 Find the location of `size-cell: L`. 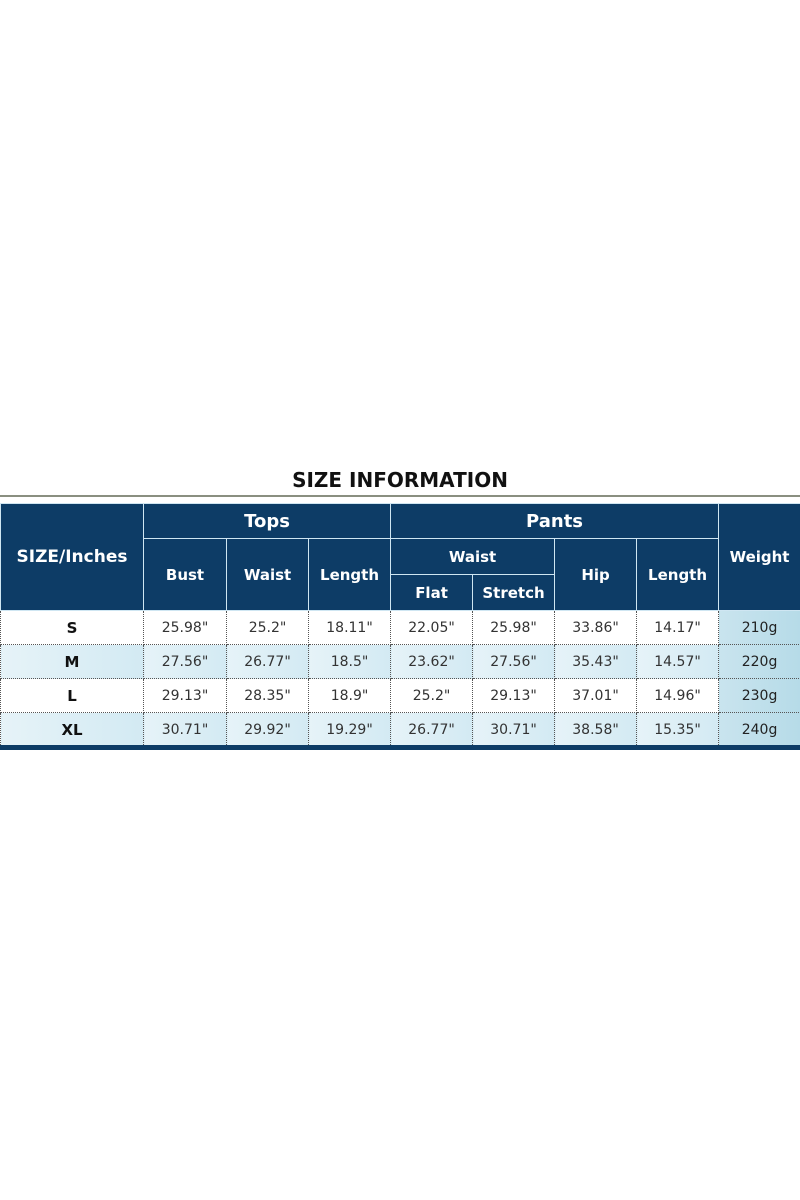

size-cell: L is located at coordinates (72, 695).